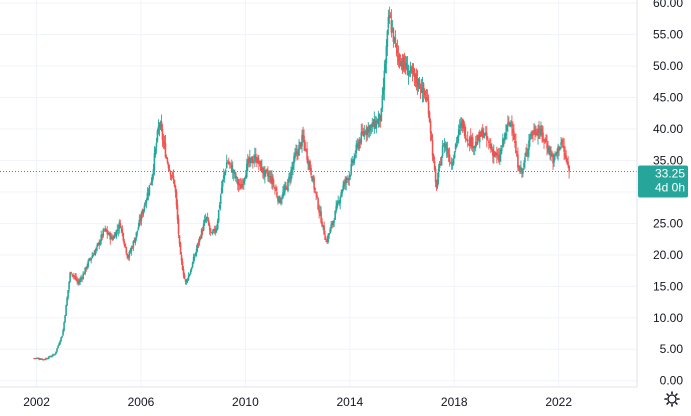 Image resolution: width=691 pixels, height=416 pixels. I want to click on settings-gear-icon, so click(672, 399).